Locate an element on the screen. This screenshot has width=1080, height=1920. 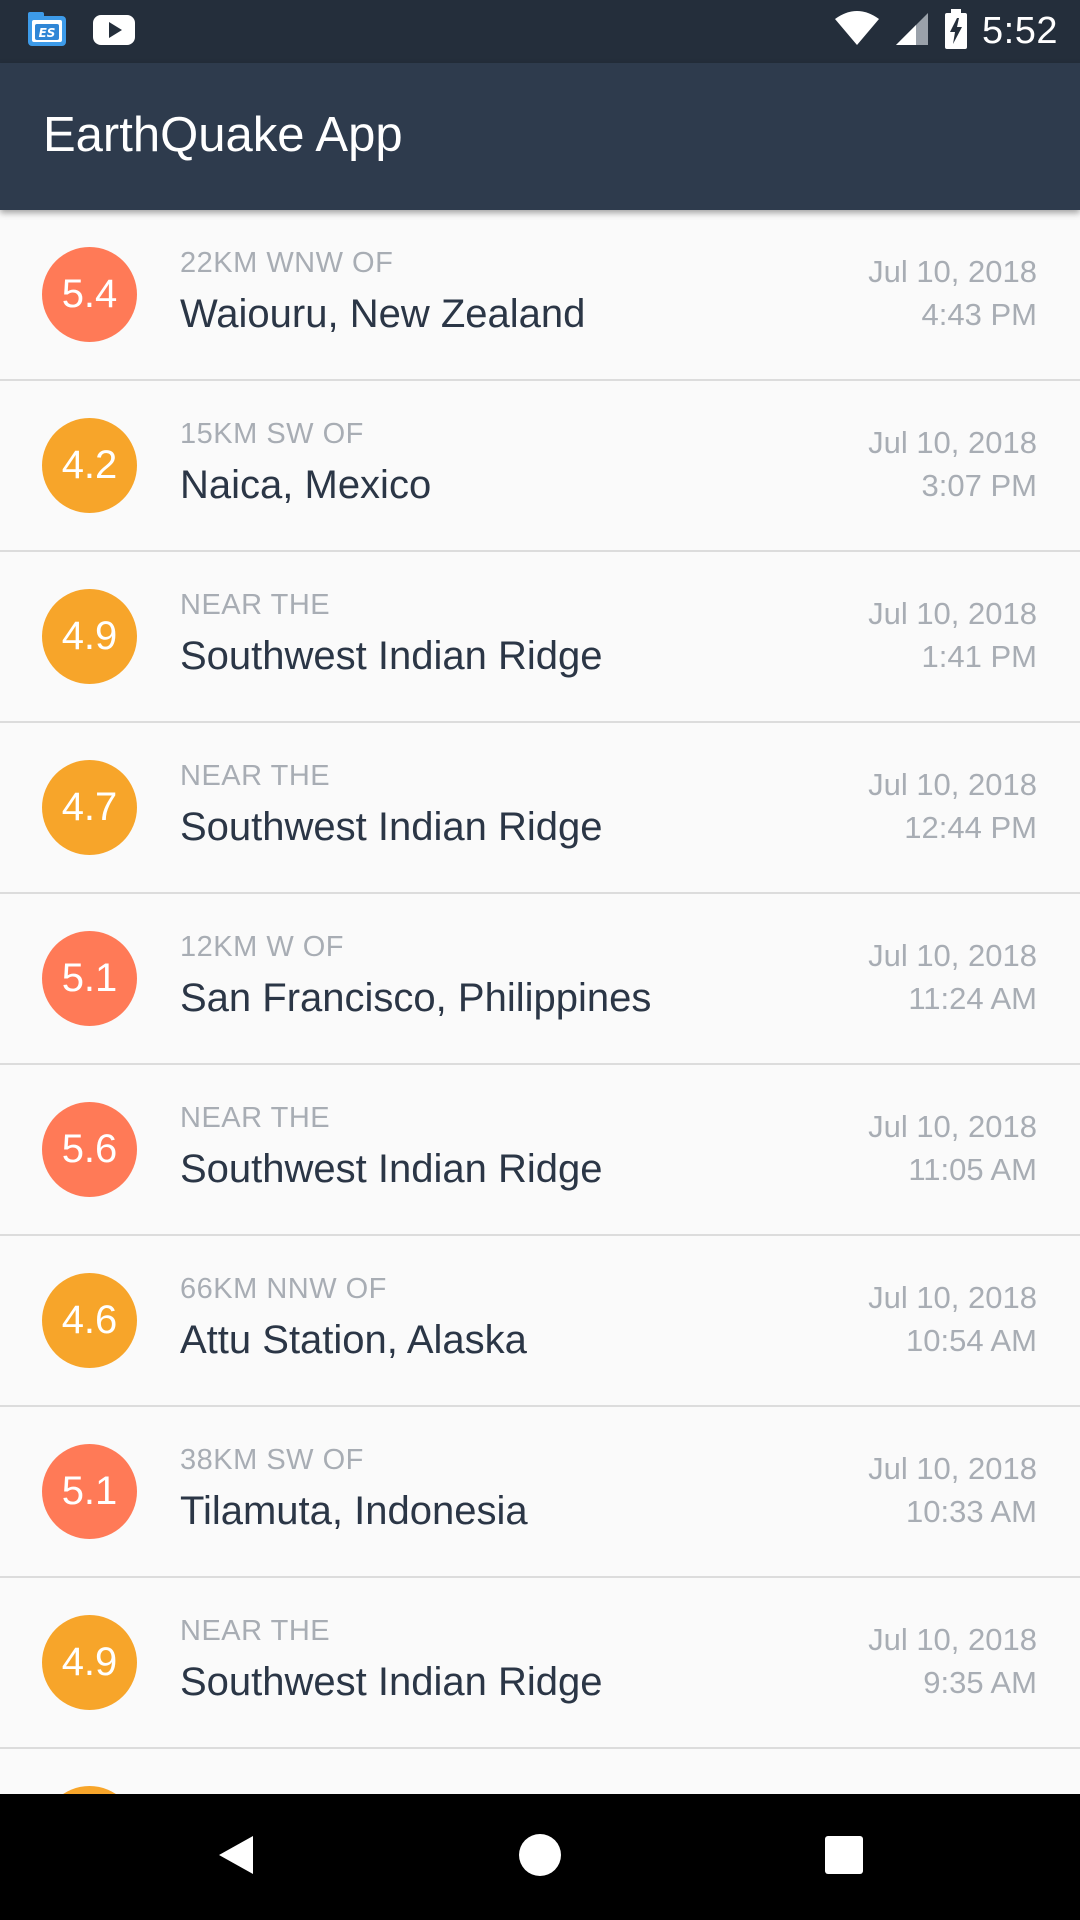
magnitude-badge is located at coordinates (89, 1790).